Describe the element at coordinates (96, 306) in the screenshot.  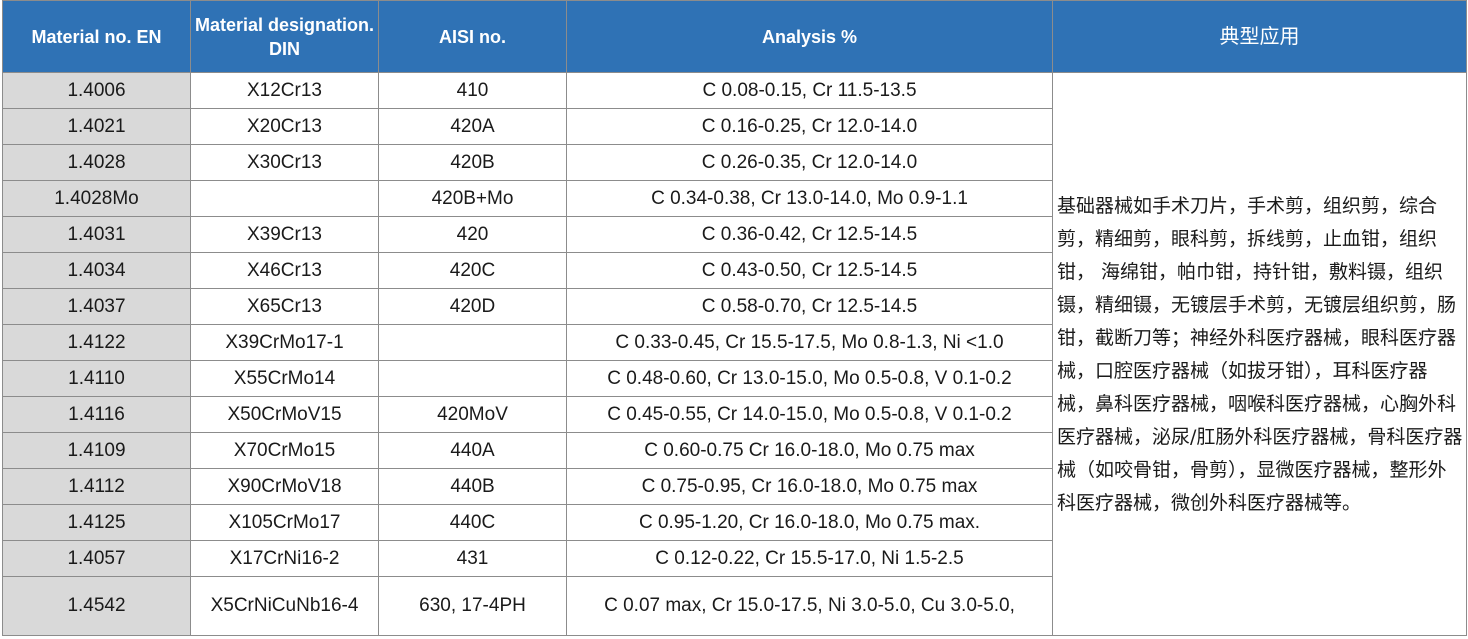
I see `cell-material-no-en: 1.4037` at that location.